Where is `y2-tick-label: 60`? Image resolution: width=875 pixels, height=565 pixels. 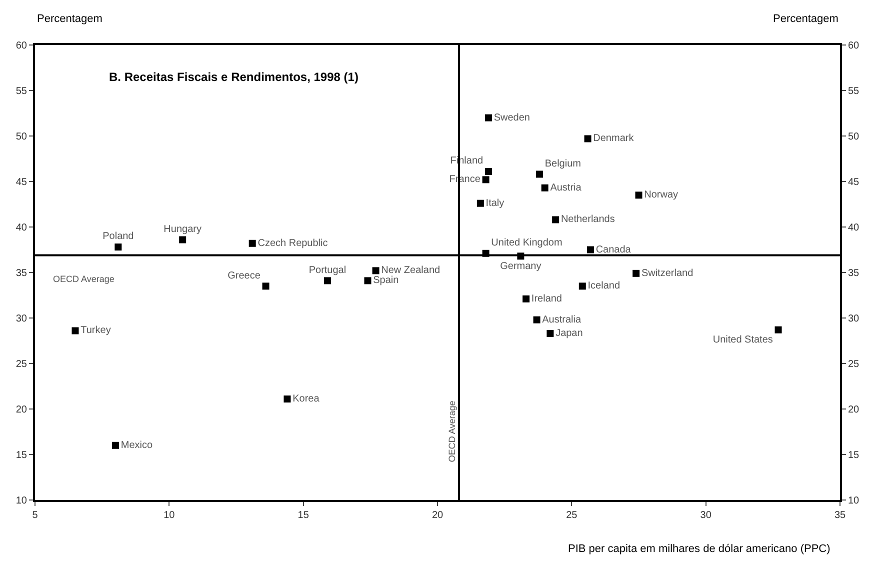 y2-tick-label: 60 is located at coordinates (854, 46).